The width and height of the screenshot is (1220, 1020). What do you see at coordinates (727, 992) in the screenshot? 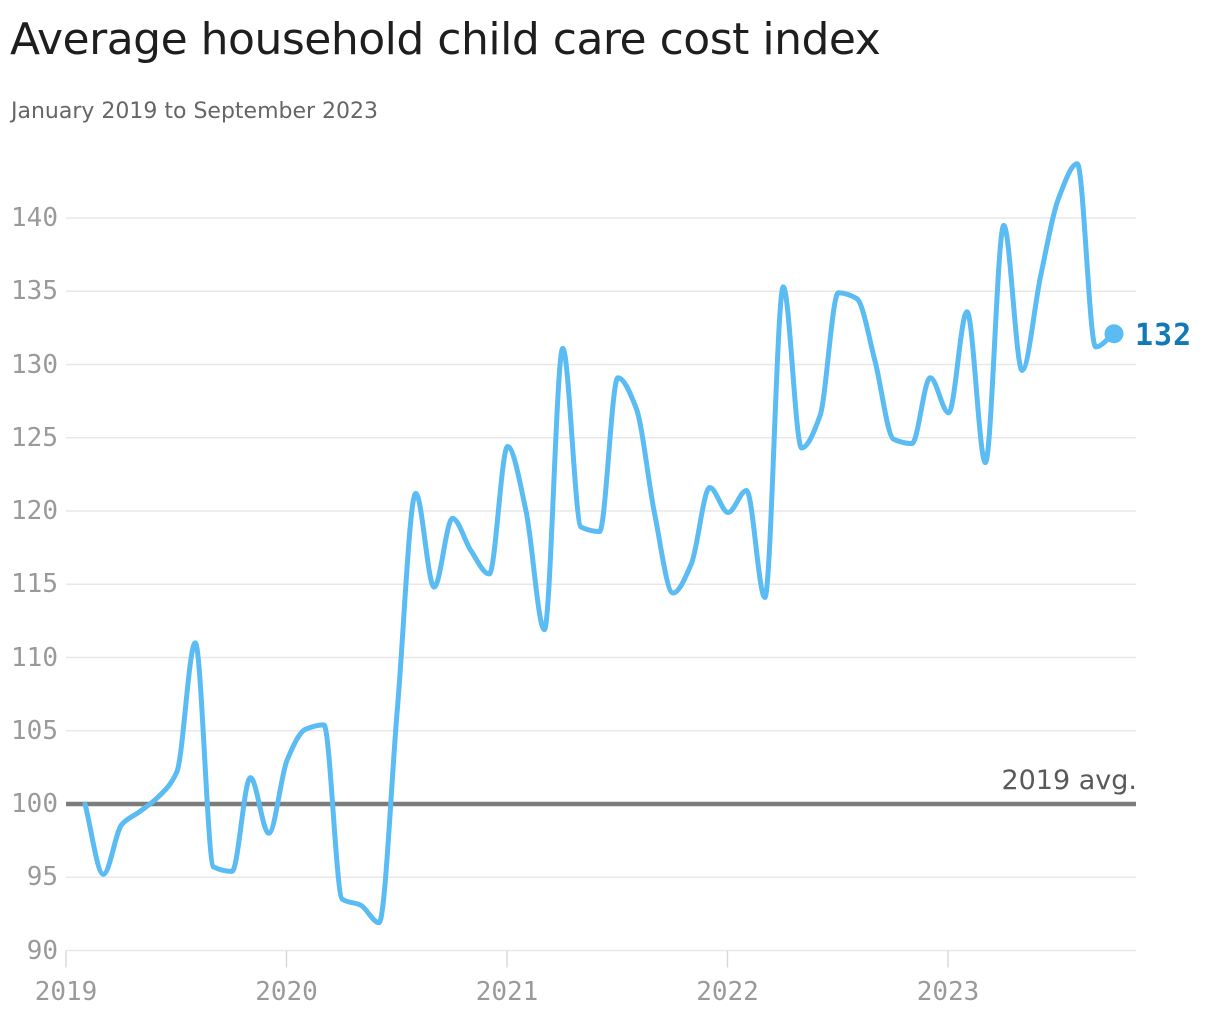
I see `x-tick-label: 2022` at bounding box center [727, 992].